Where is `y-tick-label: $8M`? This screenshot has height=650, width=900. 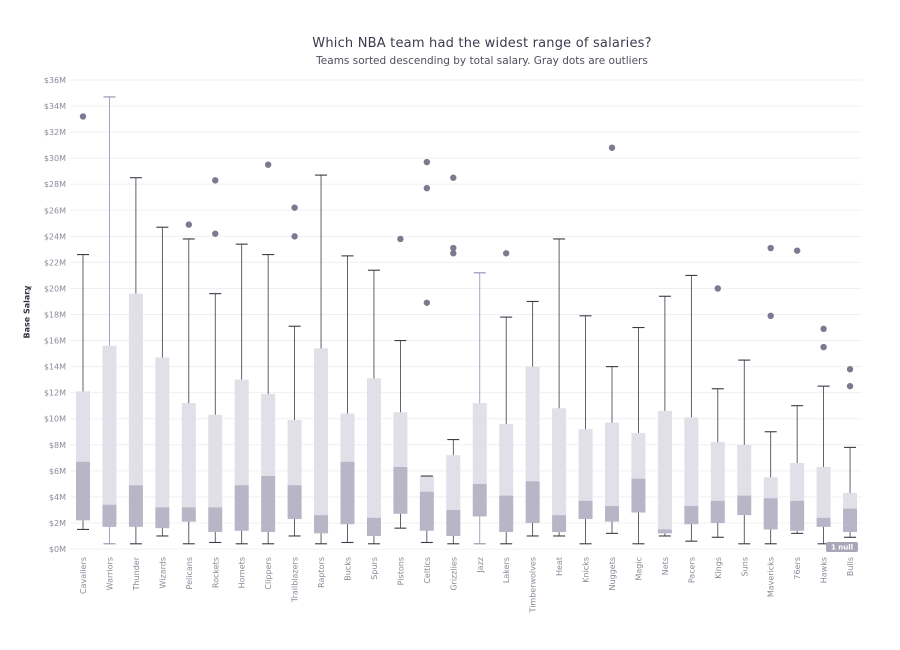 y-tick-label: $8M is located at coordinates (57, 445).